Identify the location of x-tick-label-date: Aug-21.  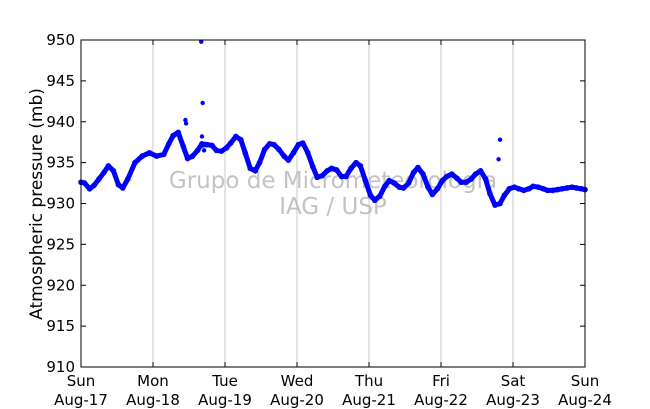
(369, 400).